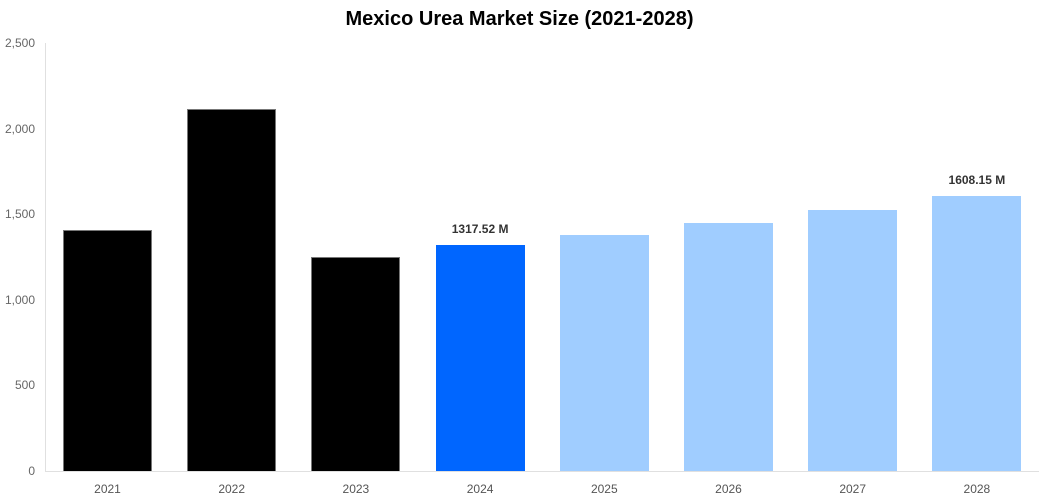  Describe the element at coordinates (24, 385) in the screenshot. I see `y-tick-label: 500` at that location.